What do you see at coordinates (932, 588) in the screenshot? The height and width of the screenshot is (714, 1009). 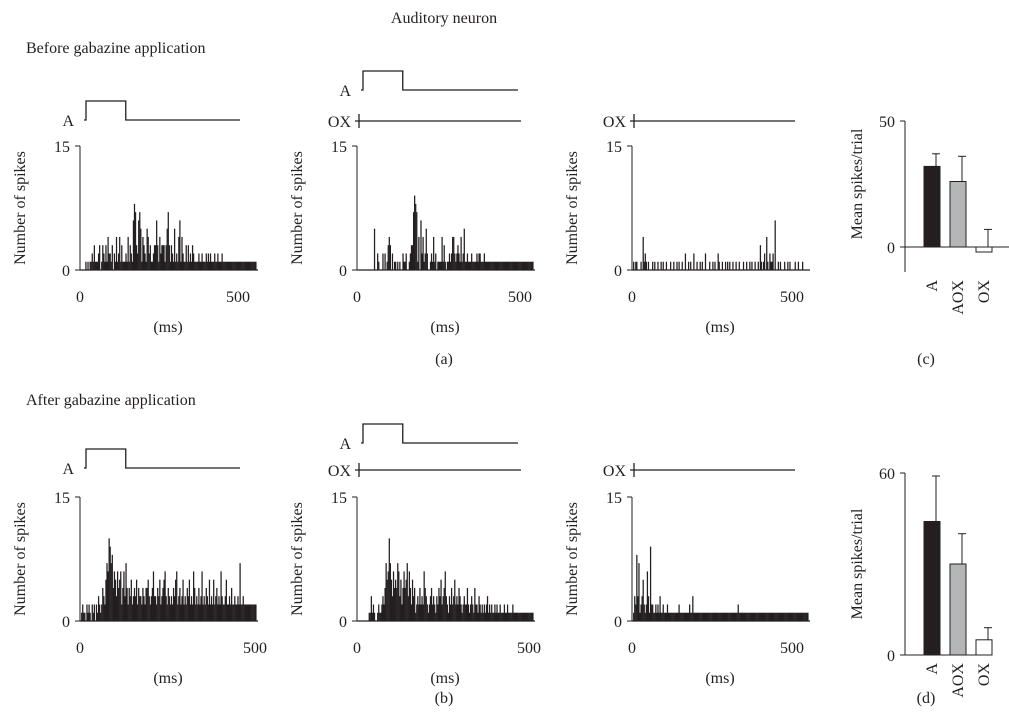 I see `bar-a` at bounding box center [932, 588].